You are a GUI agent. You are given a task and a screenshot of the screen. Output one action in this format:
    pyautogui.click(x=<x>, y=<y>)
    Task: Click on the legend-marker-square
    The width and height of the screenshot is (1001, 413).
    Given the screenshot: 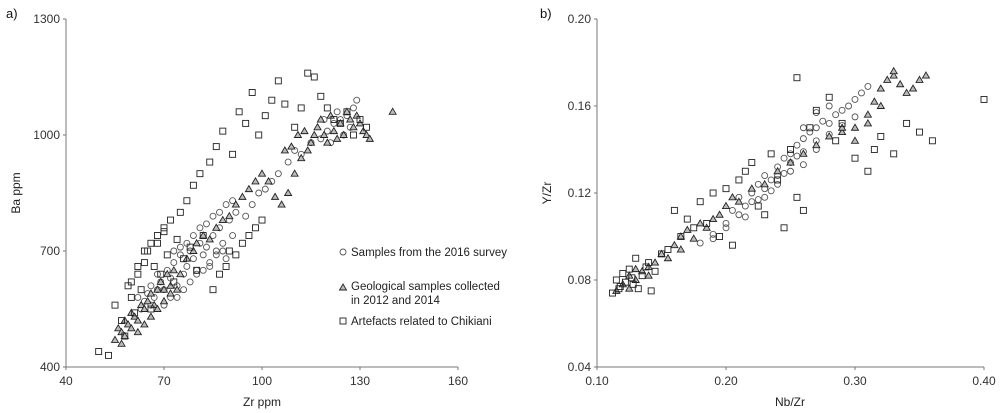 What is the action you would take?
    pyautogui.click(x=343, y=321)
    